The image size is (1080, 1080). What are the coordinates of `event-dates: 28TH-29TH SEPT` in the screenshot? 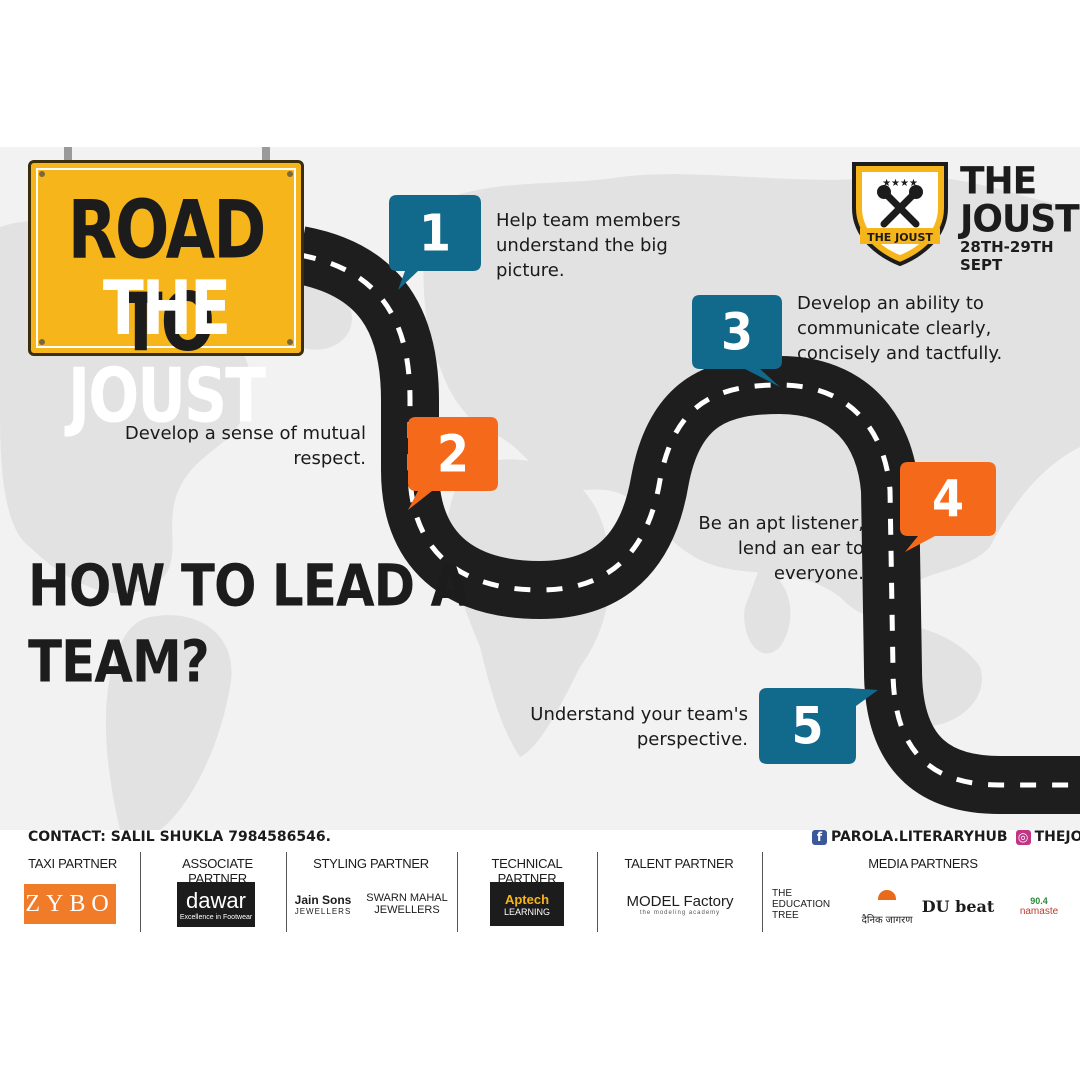 It's located at (1007, 256).